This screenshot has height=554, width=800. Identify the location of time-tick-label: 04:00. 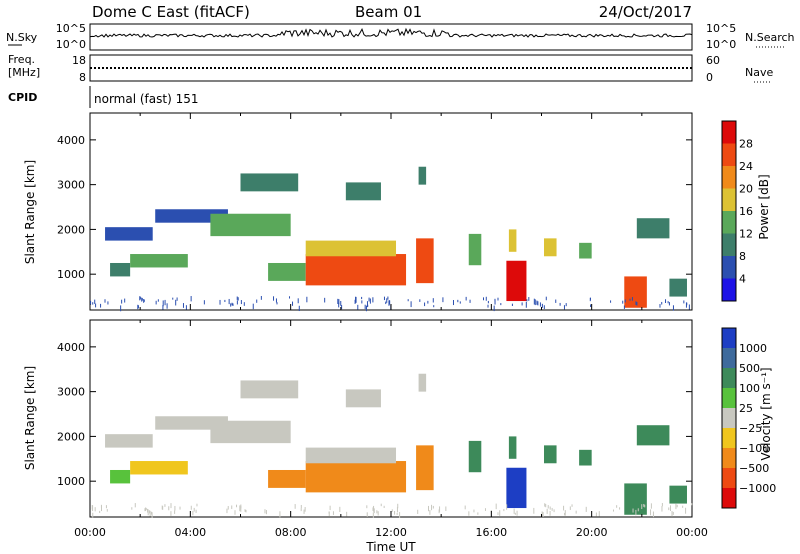
(190, 532).